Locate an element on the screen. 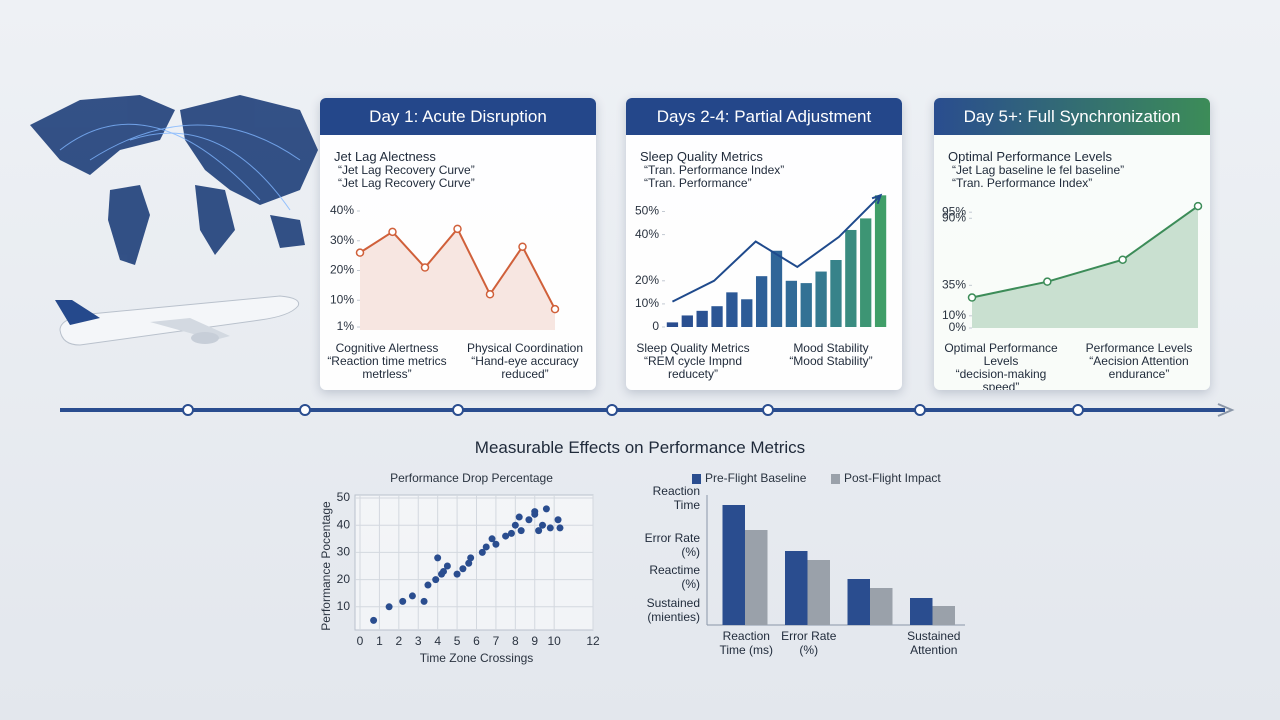 The width and height of the screenshot is (1280, 720). x-tick-label: Reaction Time (ms) is located at coordinates (746, 643).